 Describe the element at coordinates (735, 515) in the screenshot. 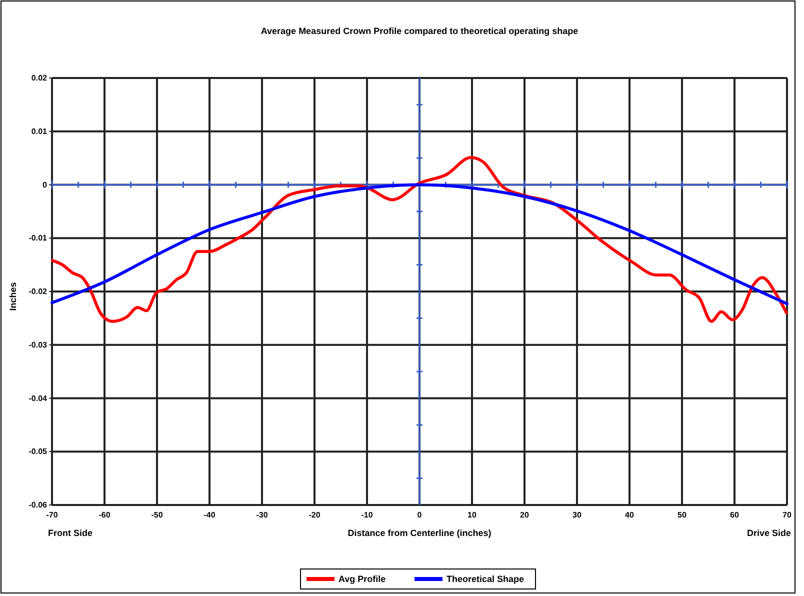

I see `x-tick-label: 60` at that location.